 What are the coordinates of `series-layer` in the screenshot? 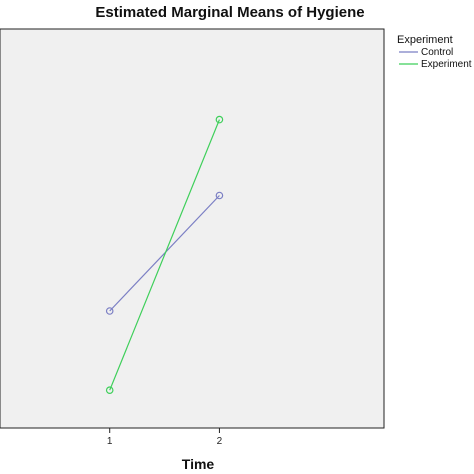 It's located at (164, 255).